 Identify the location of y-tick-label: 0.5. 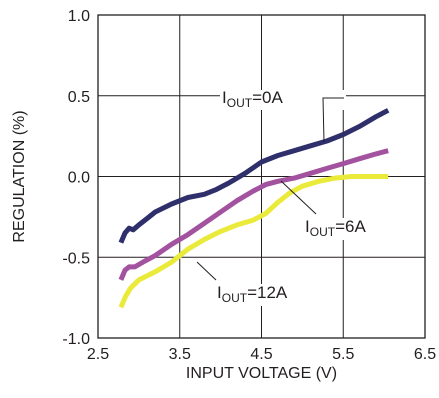
(79, 97).